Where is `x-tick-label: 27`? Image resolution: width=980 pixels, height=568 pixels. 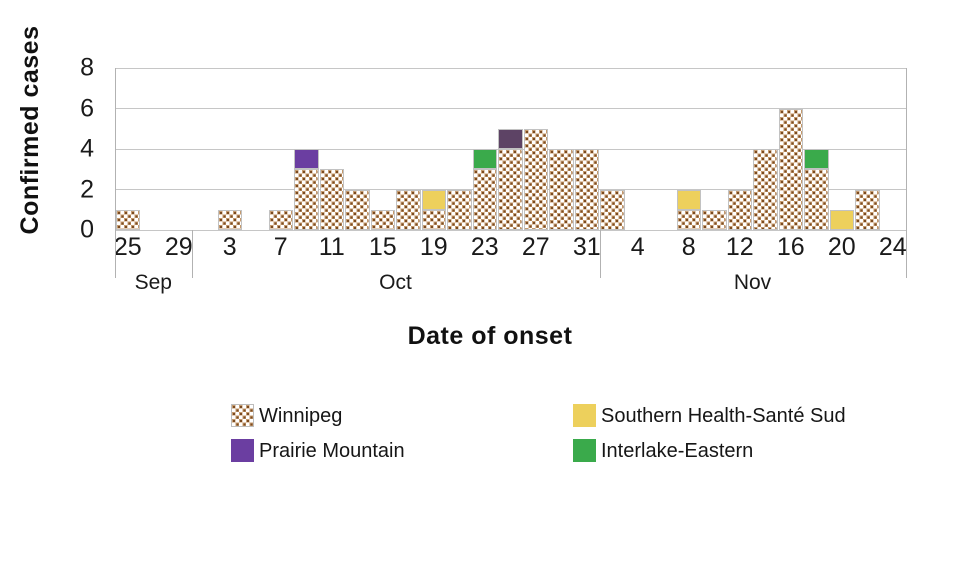
x-tick-label: 27 is located at coordinates (535, 247).